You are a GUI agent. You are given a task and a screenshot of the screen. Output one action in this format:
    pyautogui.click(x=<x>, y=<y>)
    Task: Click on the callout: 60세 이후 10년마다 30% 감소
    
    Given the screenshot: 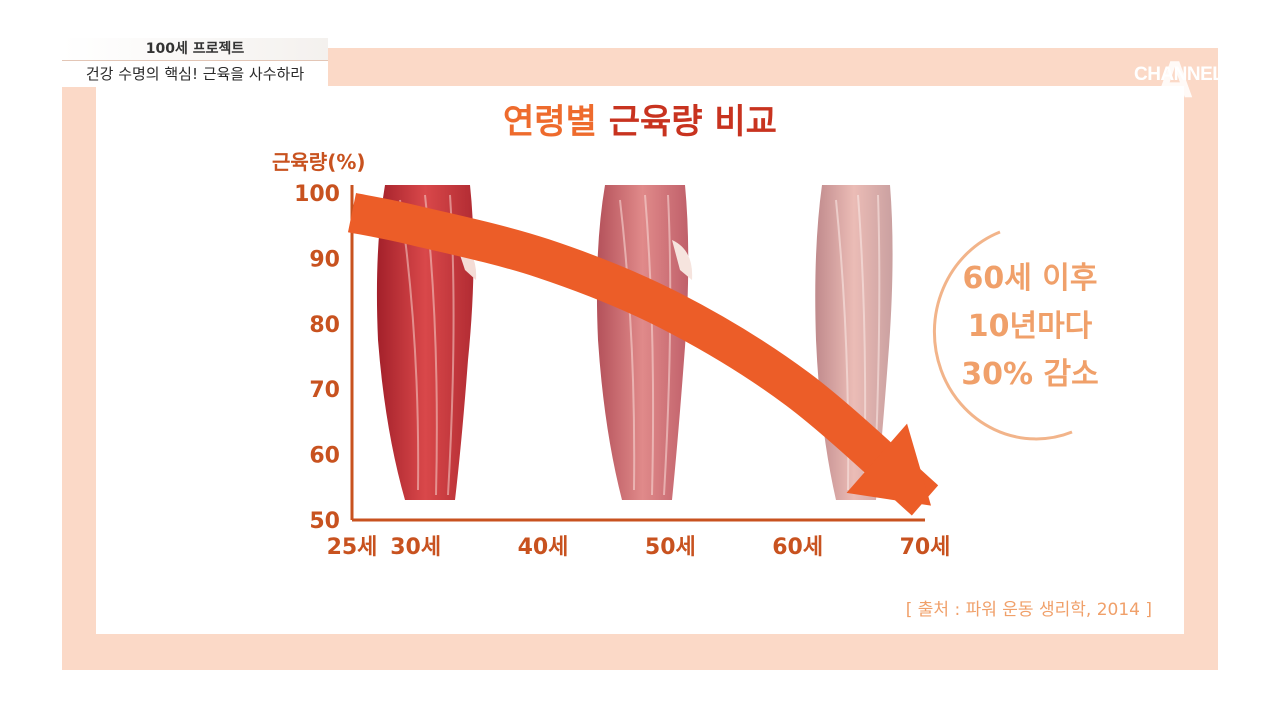 What is the action you would take?
    pyautogui.click(x=1030, y=327)
    